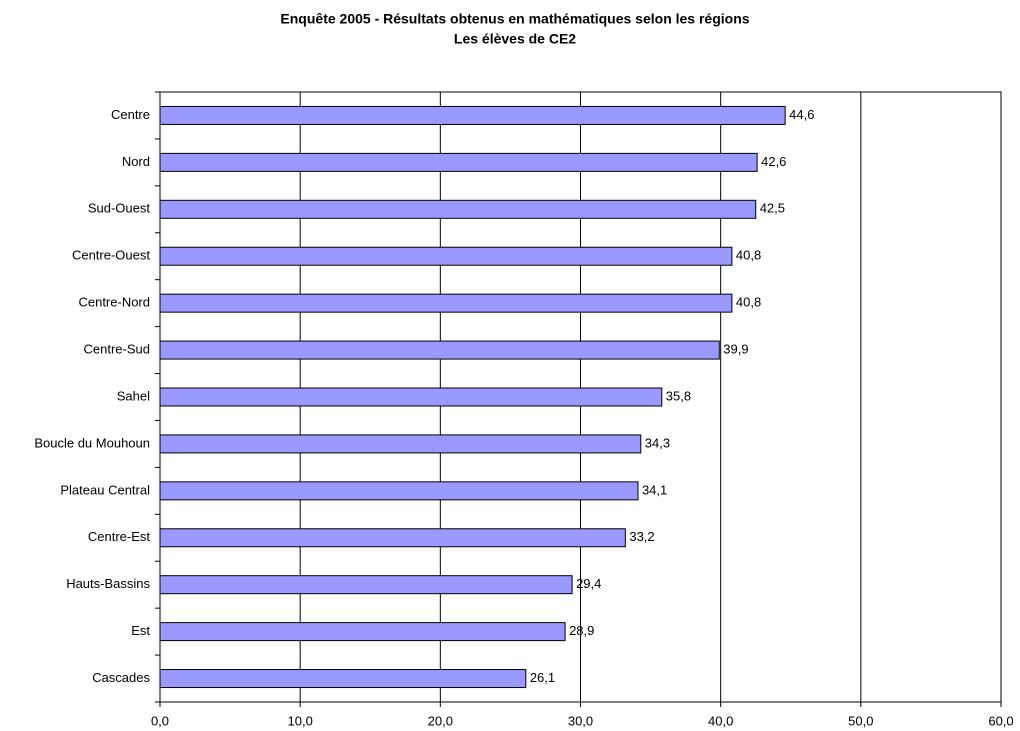 The height and width of the screenshot is (731, 1020). Describe the element at coordinates (581, 630) in the screenshot. I see `data-label: 28,9` at that location.